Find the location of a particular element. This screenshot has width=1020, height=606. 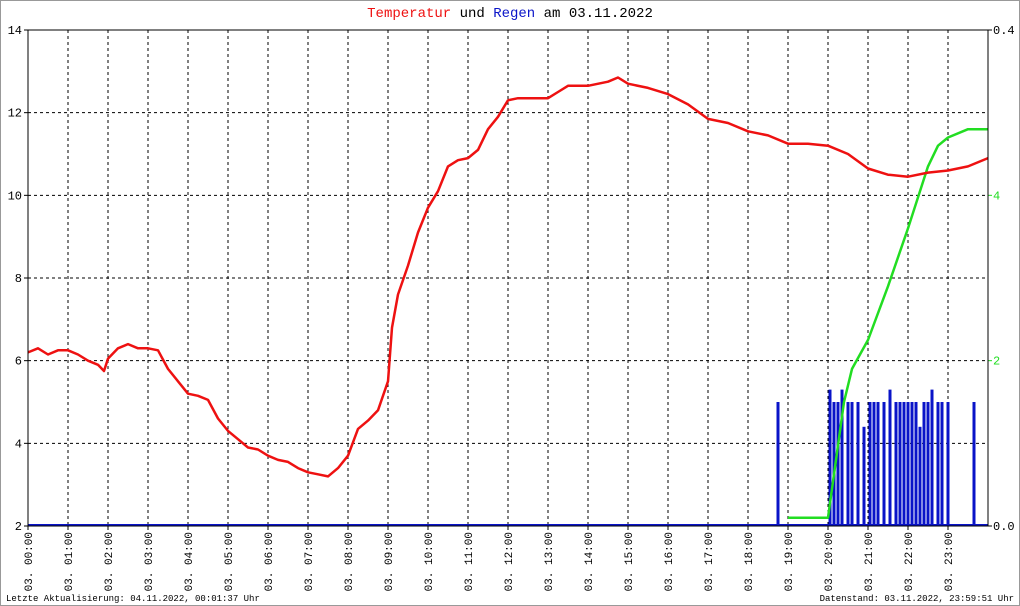

y-tick-label: 2 is located at coordinates (18, 527).